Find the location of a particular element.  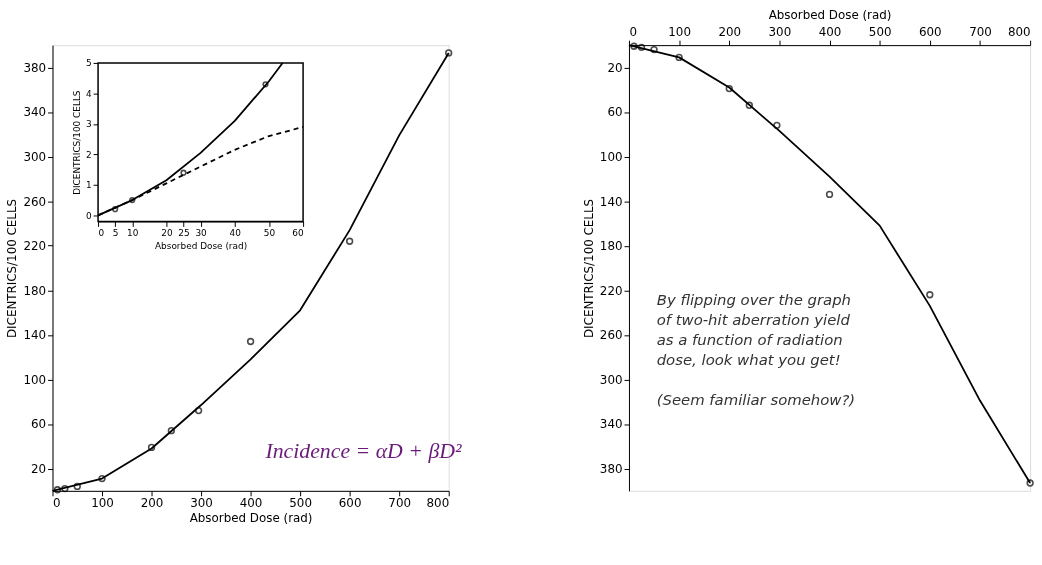

x-tick-label: 50 is located at coordinates (269, 232).